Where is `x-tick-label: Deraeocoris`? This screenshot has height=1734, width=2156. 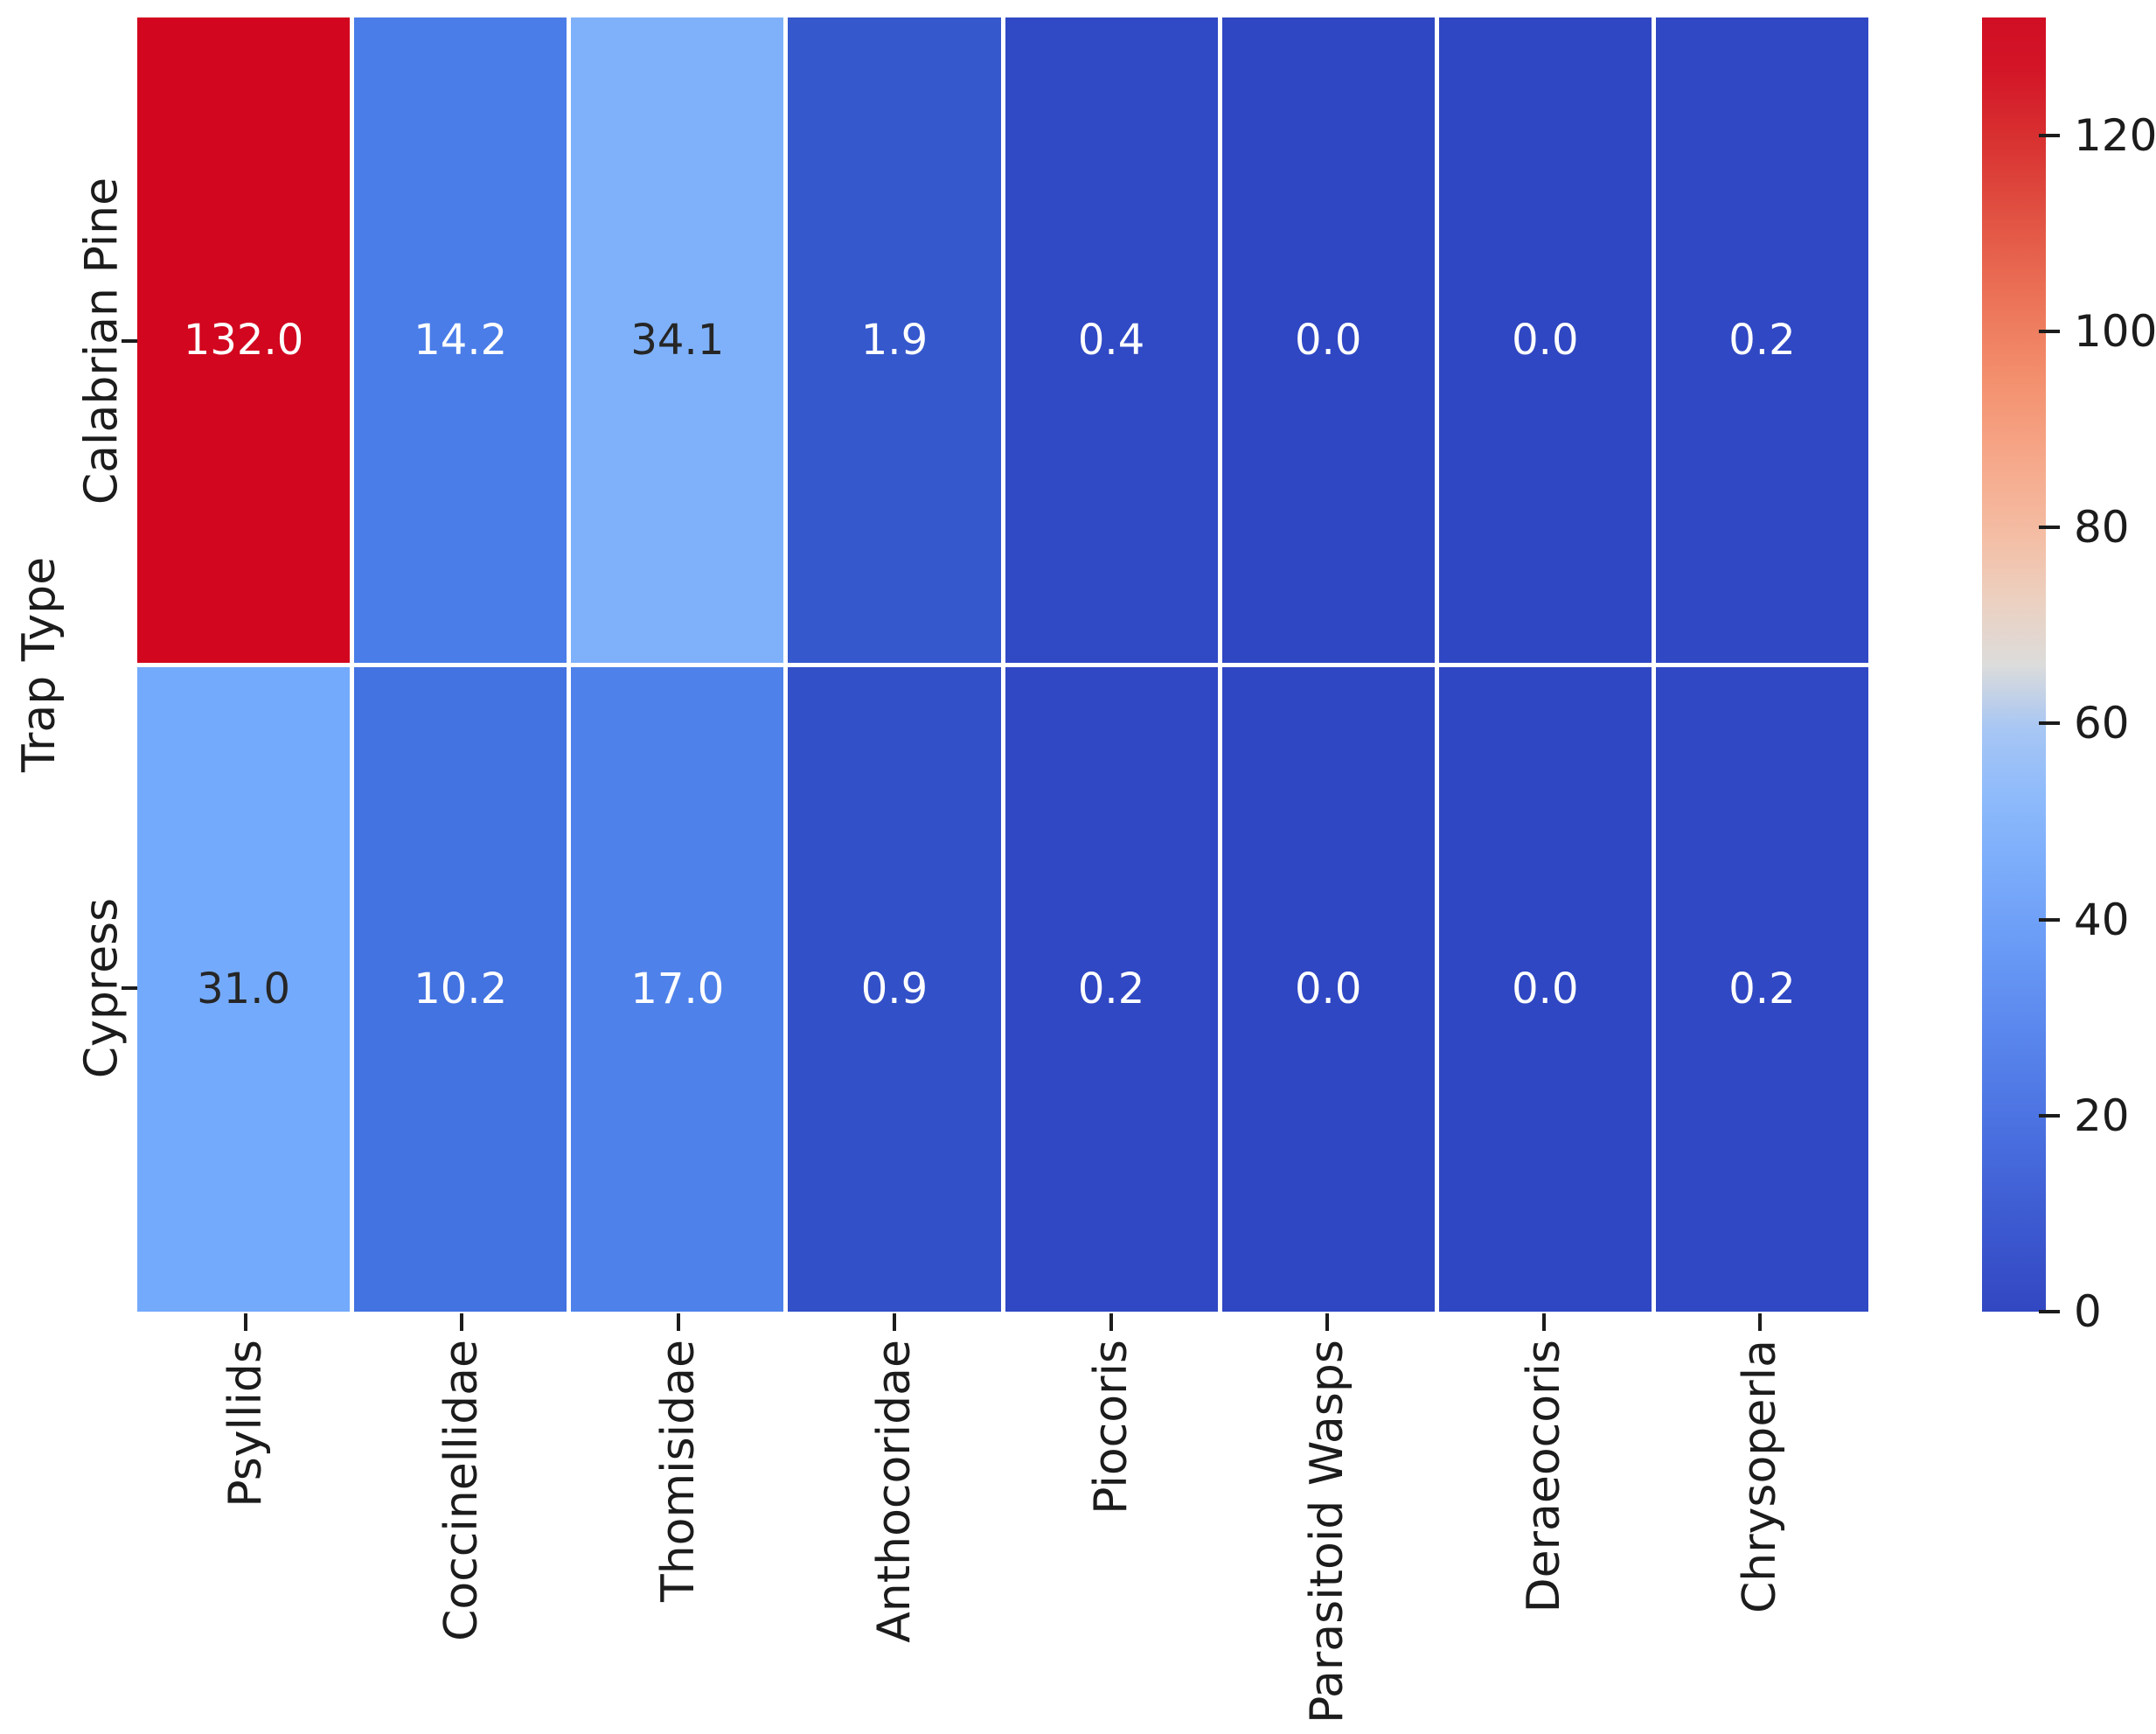
x-tick-label: Deraeocoris is located at coordinates (1543, 1477).